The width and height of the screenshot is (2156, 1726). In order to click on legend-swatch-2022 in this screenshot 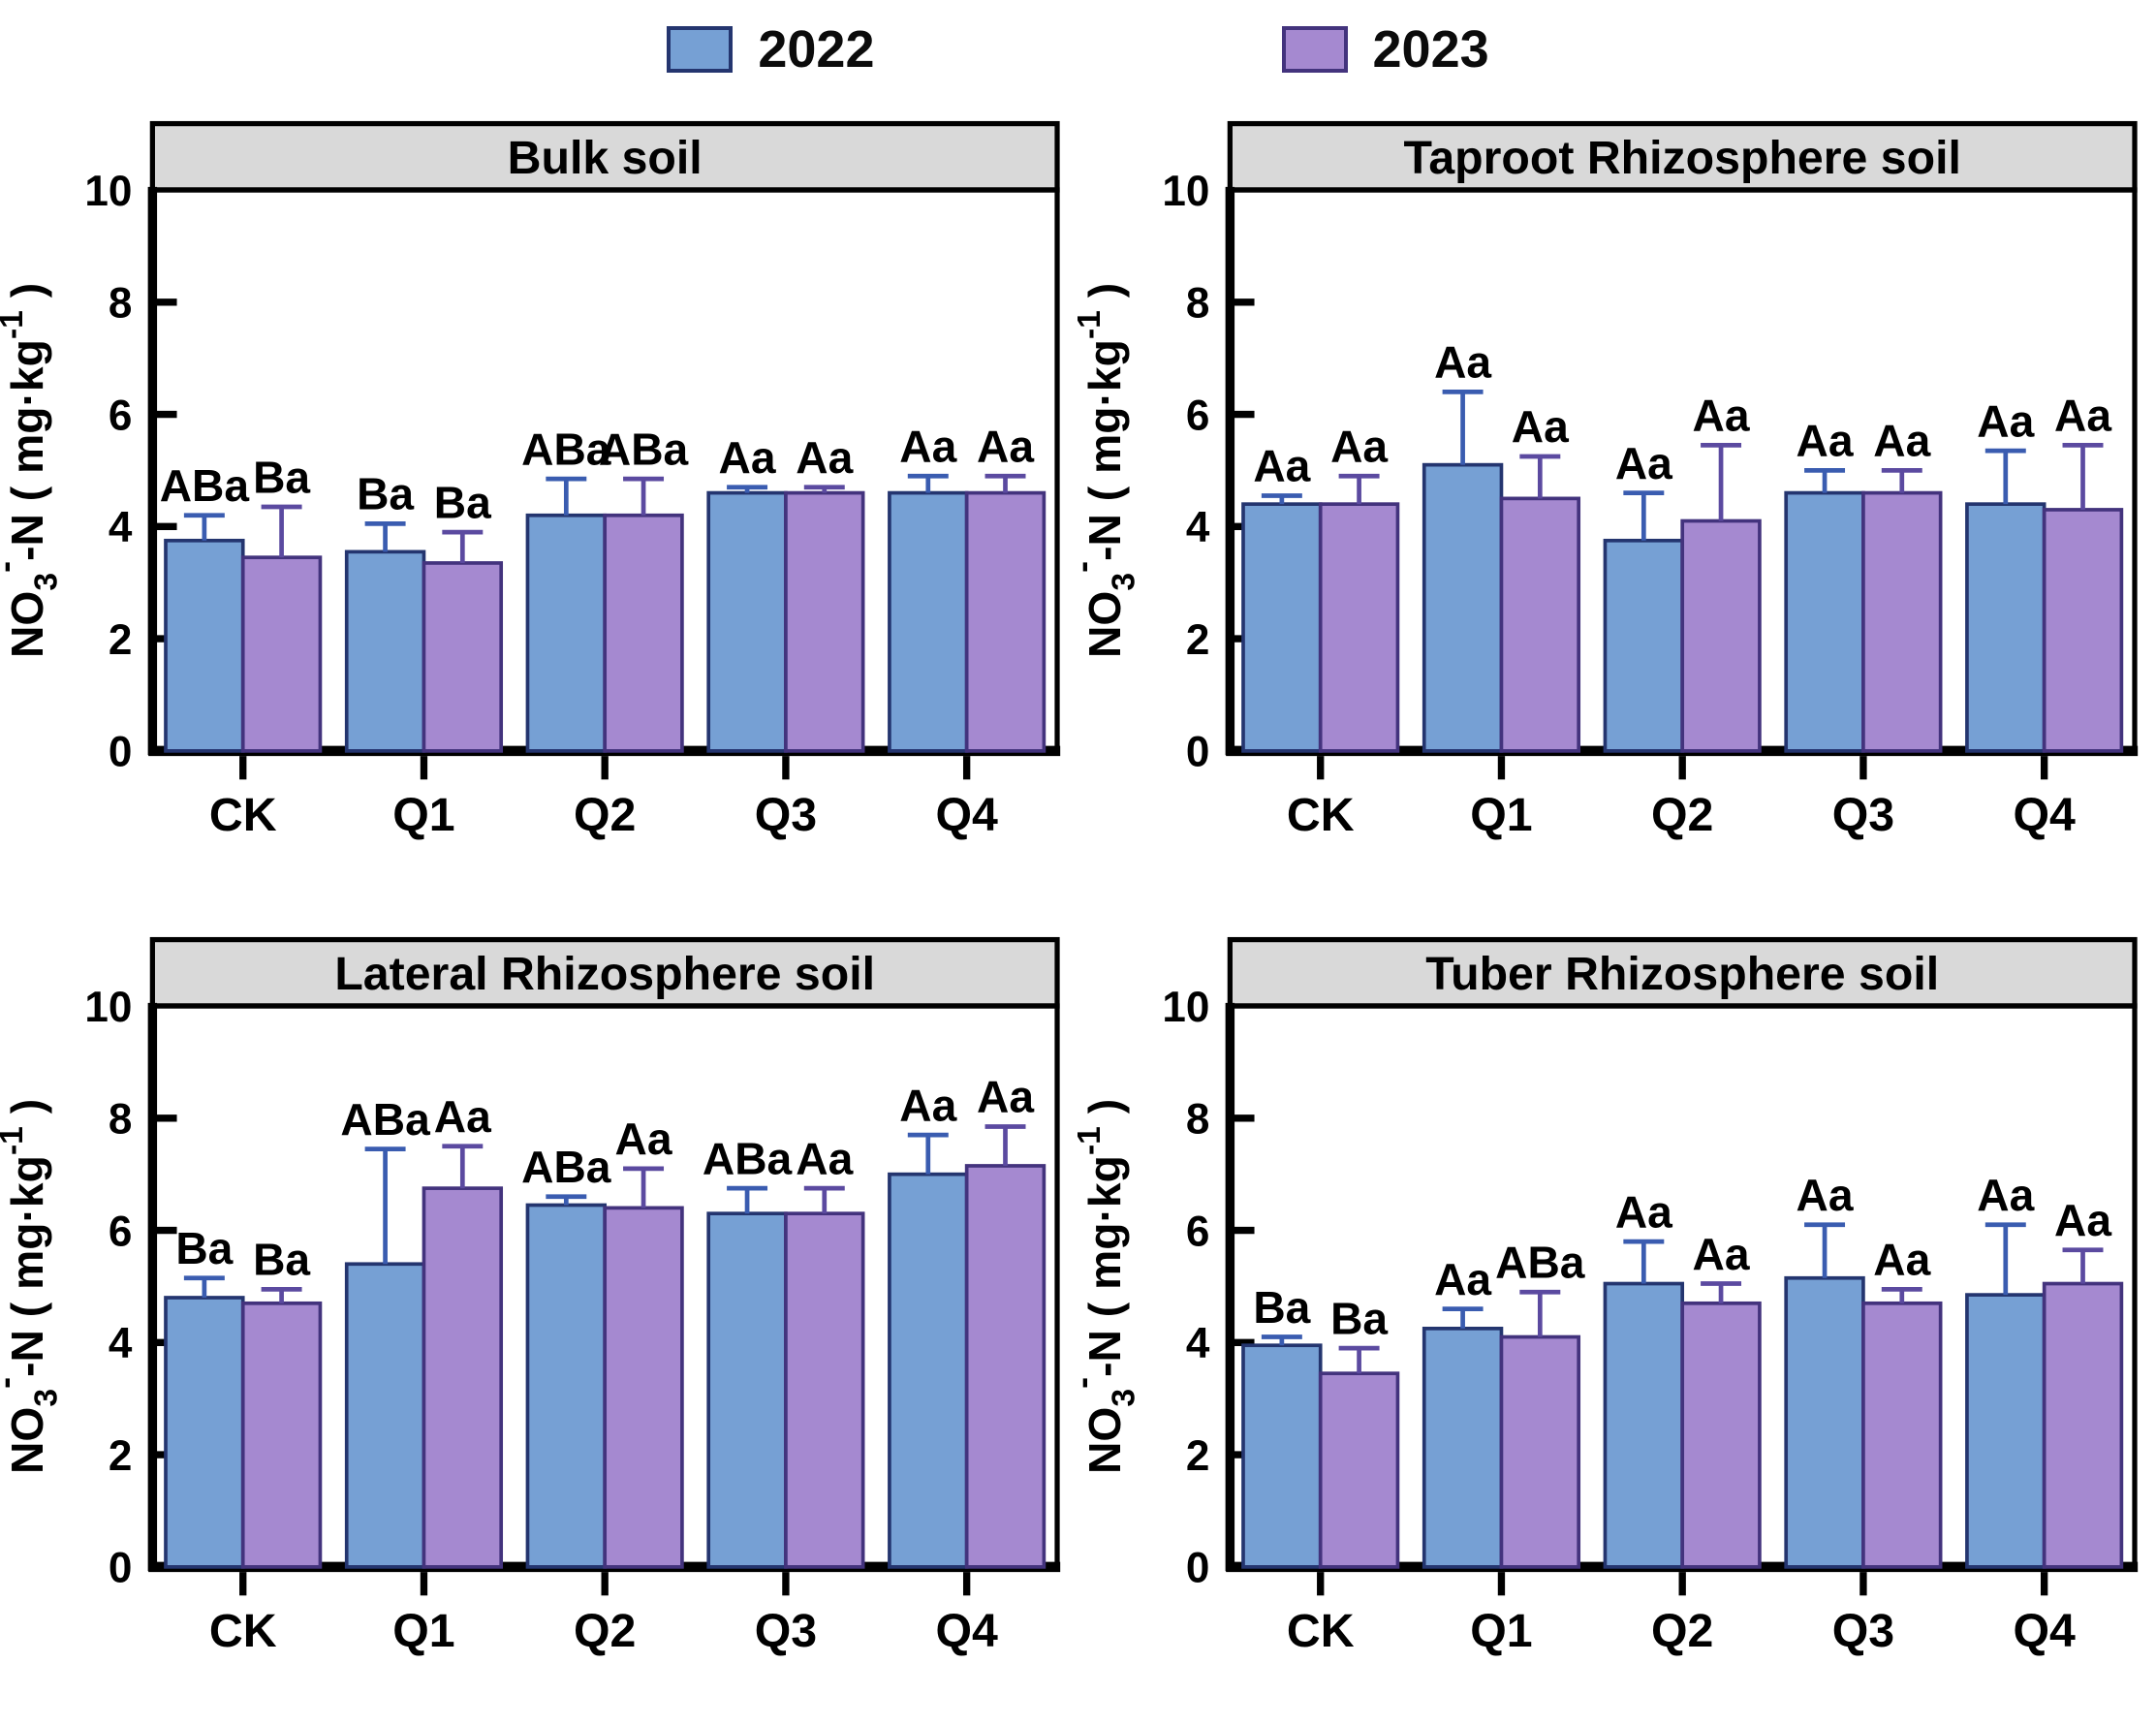, I will do `click(701, 49)`.